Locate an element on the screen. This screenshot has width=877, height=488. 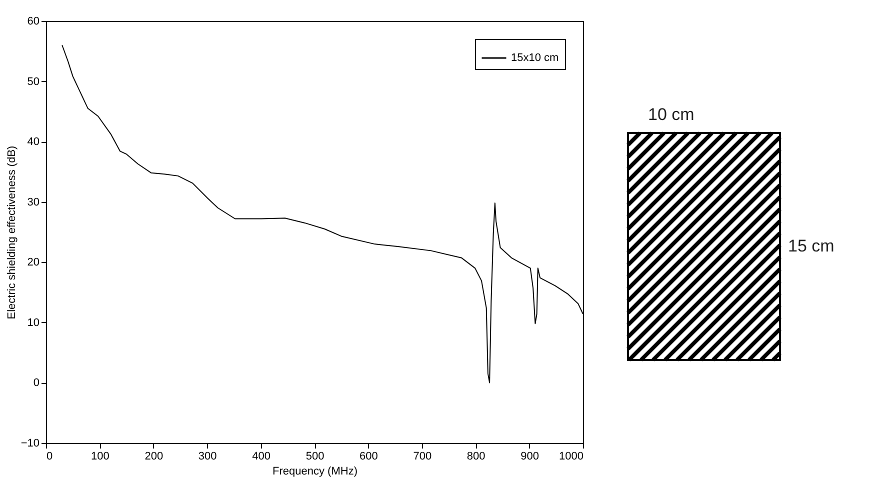
y-tick-label: 10 is located at coordinates (33, 322).